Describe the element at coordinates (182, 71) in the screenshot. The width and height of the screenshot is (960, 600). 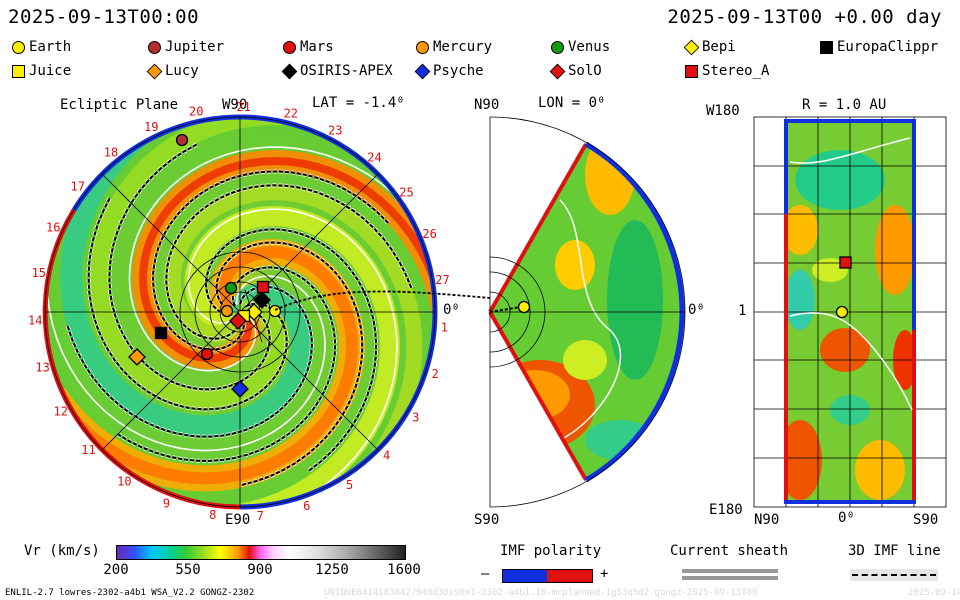
I see `legend-label: Lucy` at that location.